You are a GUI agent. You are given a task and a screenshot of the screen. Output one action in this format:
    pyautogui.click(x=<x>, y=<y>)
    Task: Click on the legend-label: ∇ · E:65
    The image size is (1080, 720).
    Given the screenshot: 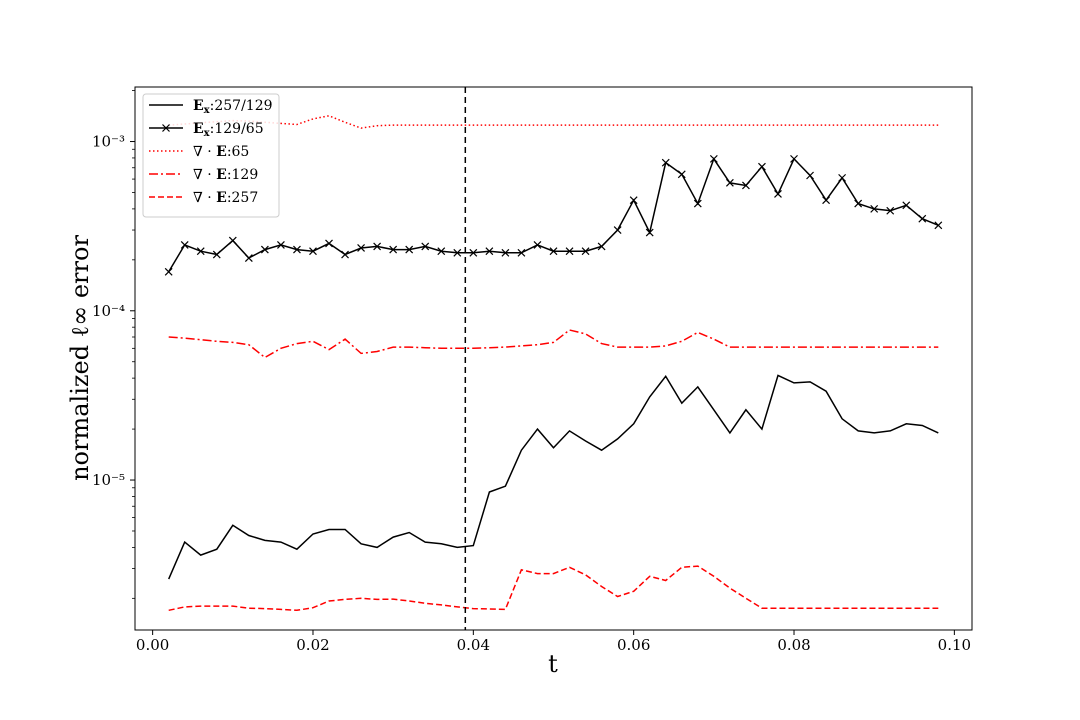 What is the action you would take?
    pyautogui.click(x=221, y=152)
    